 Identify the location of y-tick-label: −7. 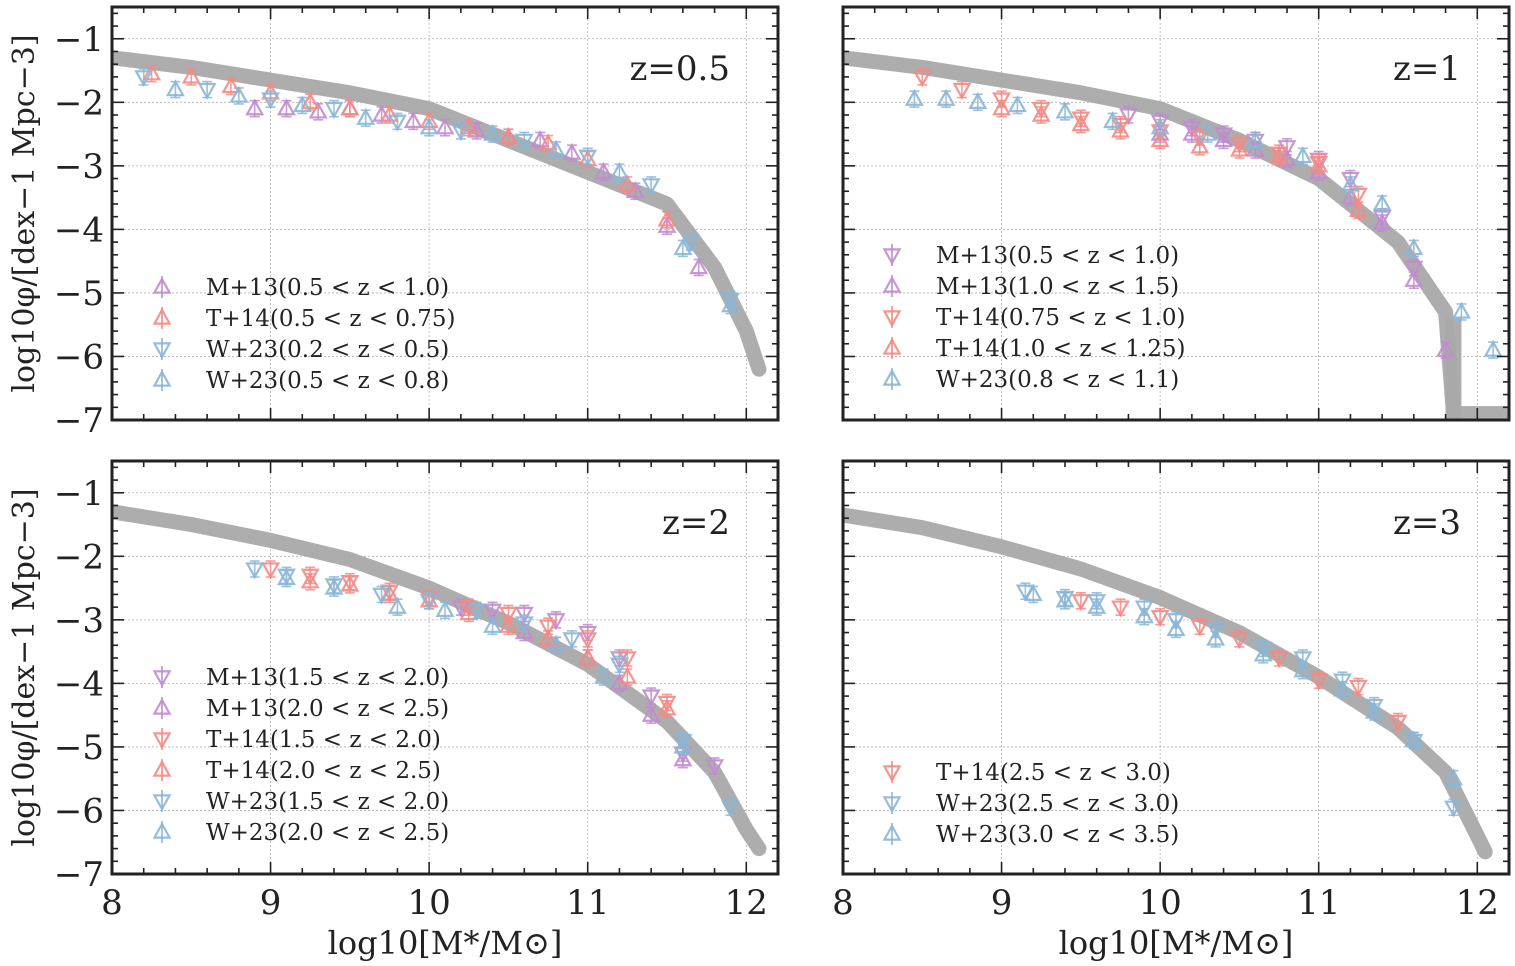
(79, 421).